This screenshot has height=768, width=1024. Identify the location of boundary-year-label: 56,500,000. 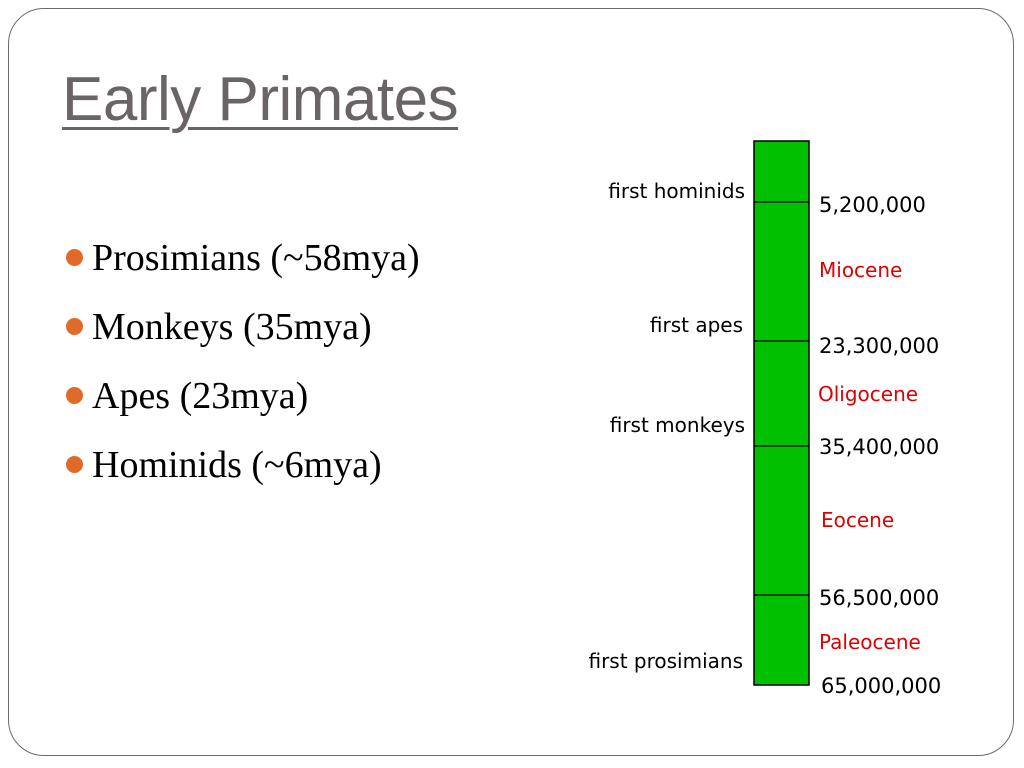
(879, 598).